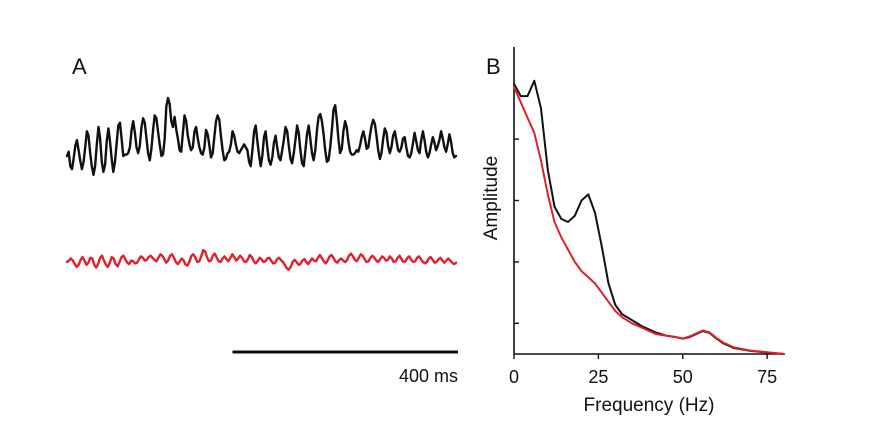 The height and width of the screenshot is (430, 874). Describe the element at coordinates (428, 376) in the screenshot. I see `scale-bar-label: 400 ms` at that location.